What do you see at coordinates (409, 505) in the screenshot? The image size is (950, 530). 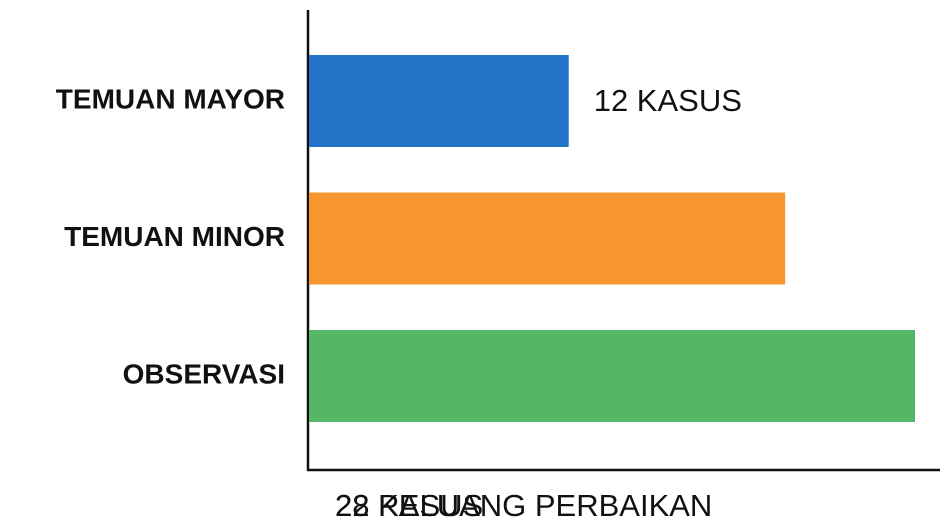 I see `value-label: 22 KASUS` at bounding box center [409, 505].